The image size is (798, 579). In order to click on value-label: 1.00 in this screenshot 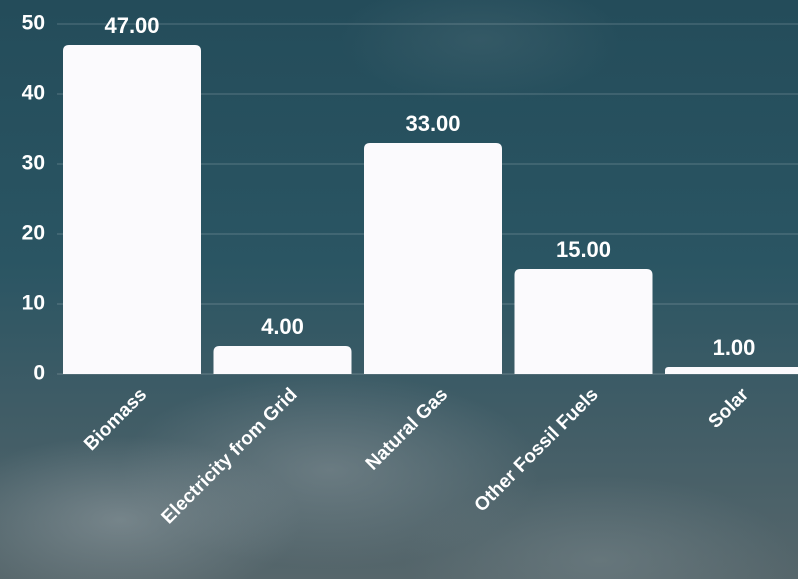, I will do `click(734, 347)`.